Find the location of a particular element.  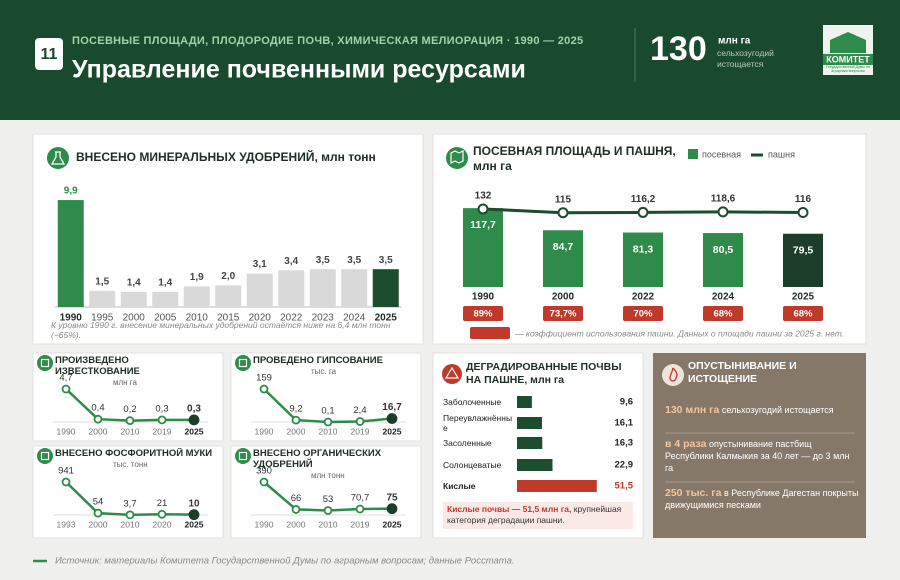

value-label: 159 is located at coordinates (264, 378).